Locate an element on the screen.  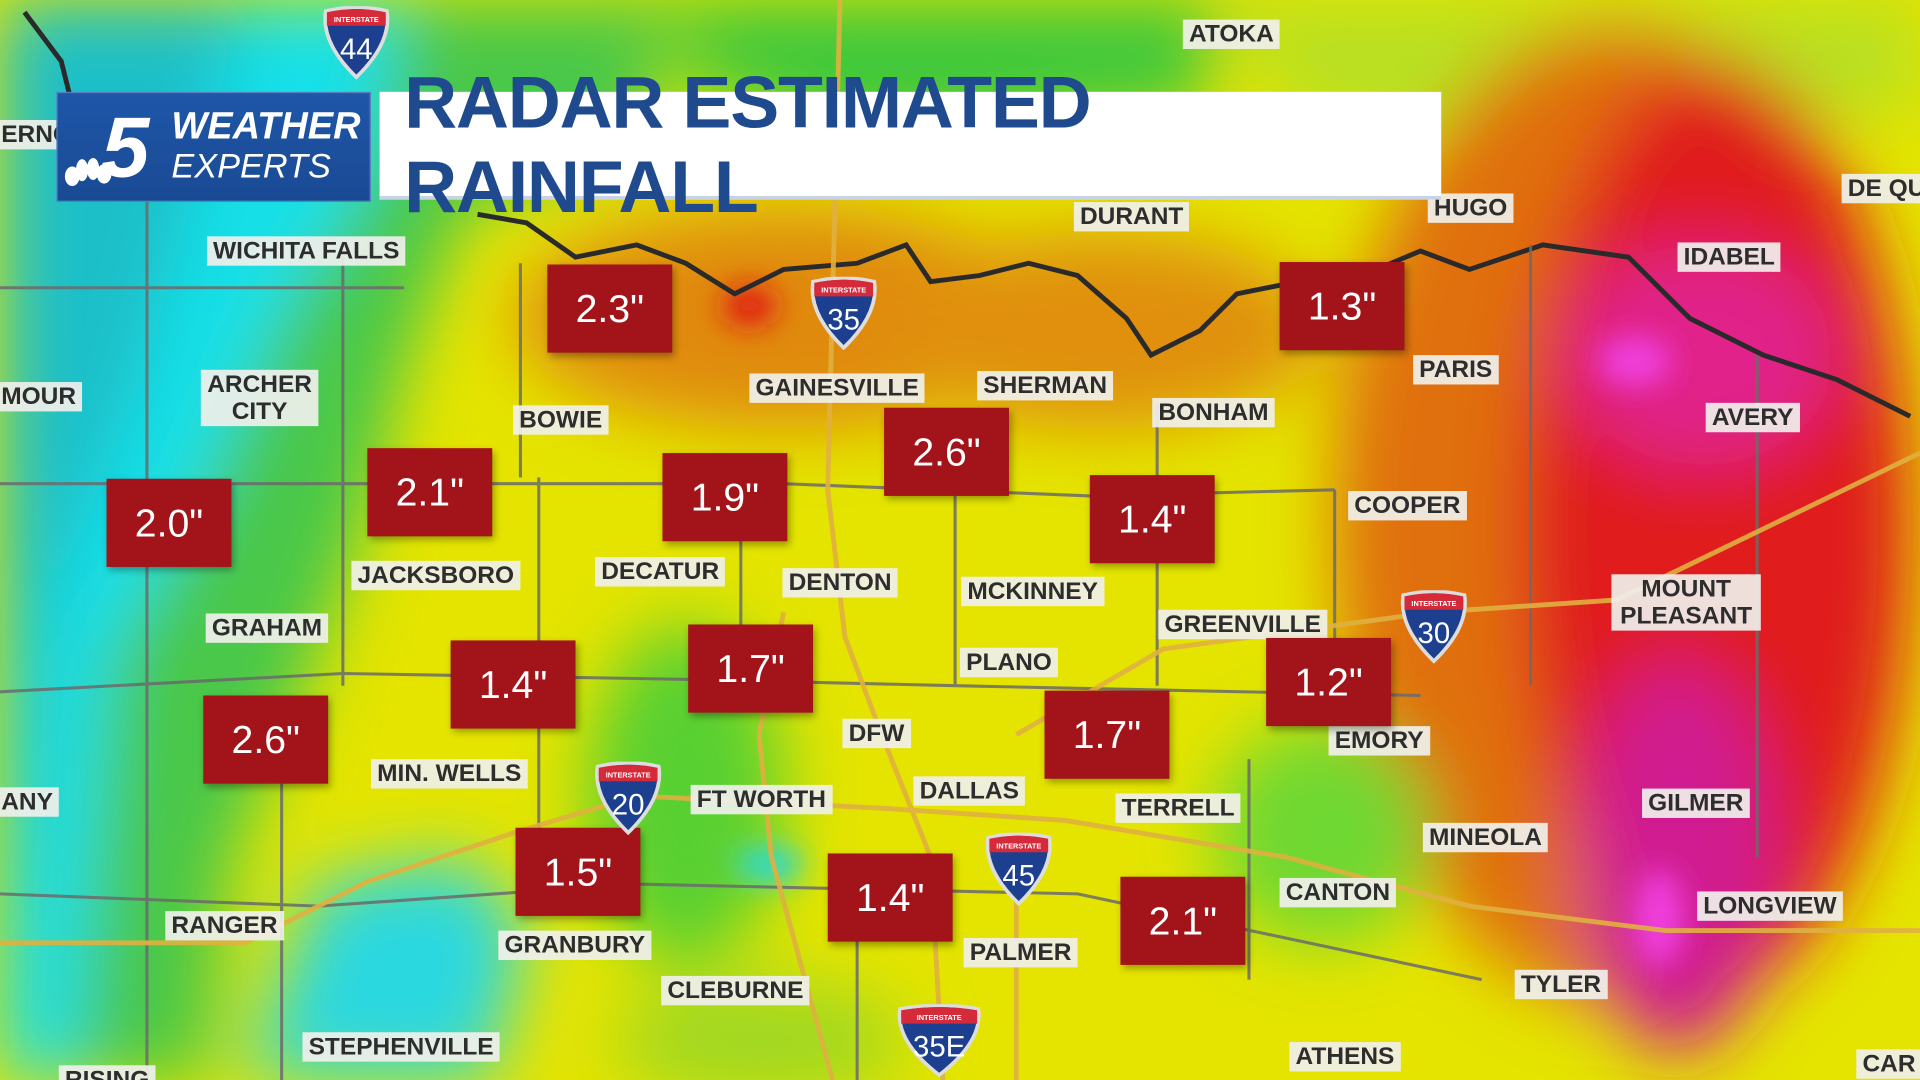
city-label: HUGO is located at coordinates (1470, 208).